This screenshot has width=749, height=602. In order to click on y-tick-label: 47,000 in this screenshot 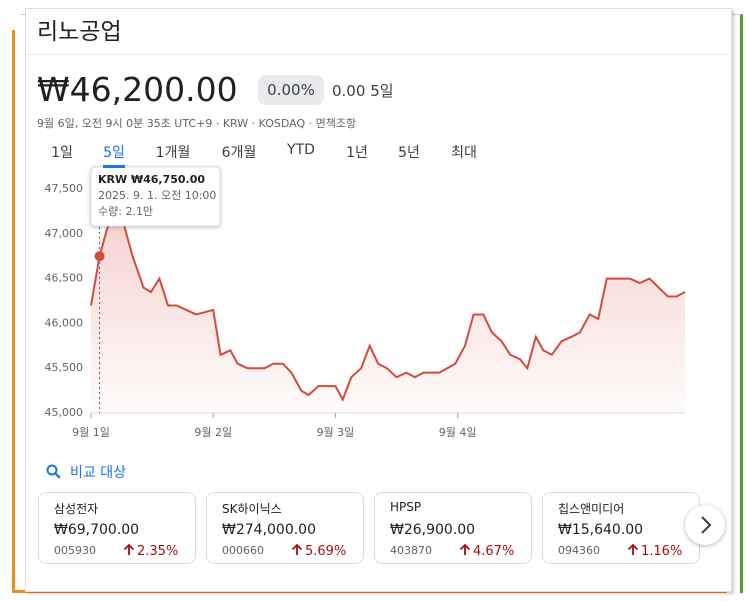, I will do `click(64, 233)`.